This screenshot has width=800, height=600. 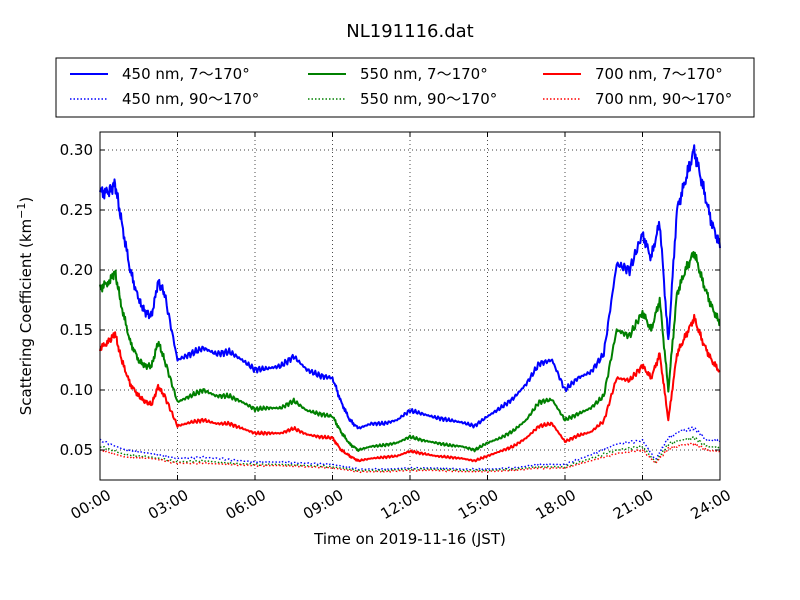 I want to click on y-tick-label: 0.15, so click(x=76, y=330).